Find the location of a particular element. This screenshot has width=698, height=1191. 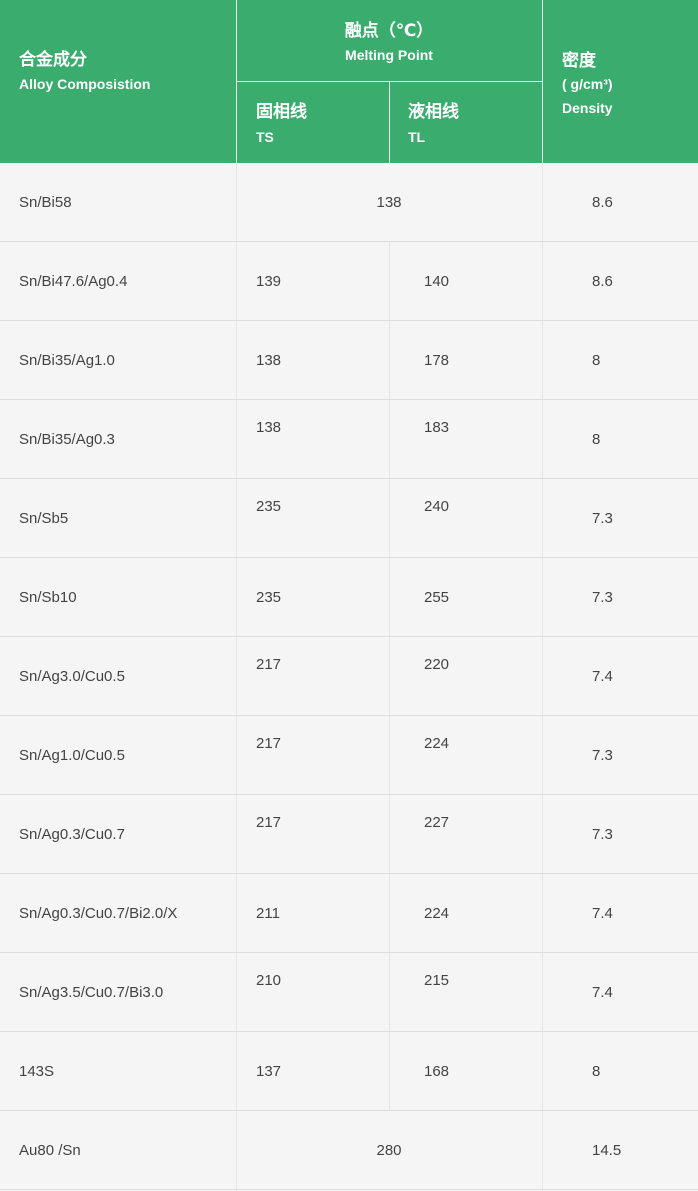

alloy-cell: Sn/Ag0.3/Cu0.7/Bi2.0/X is located at coordinates (98, 913).